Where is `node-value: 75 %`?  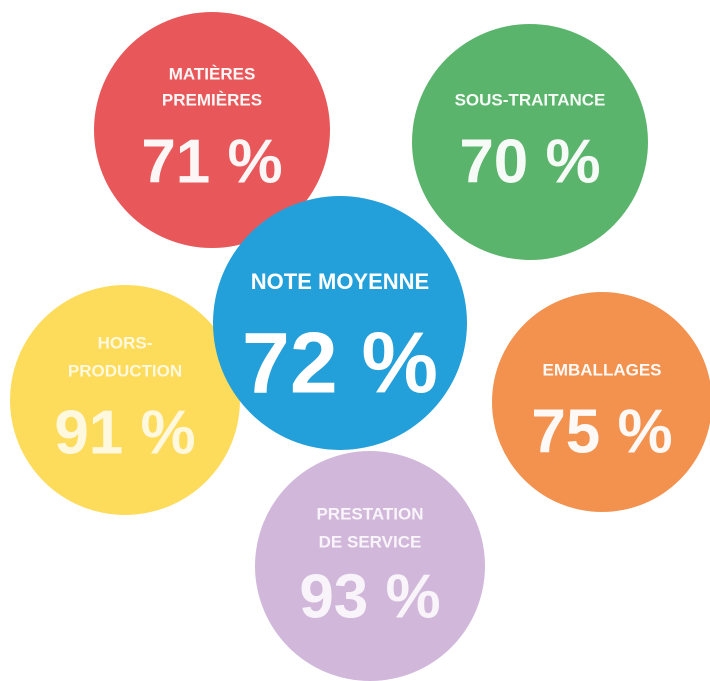
node-value: 75 % is located at coordinates (601, 431).